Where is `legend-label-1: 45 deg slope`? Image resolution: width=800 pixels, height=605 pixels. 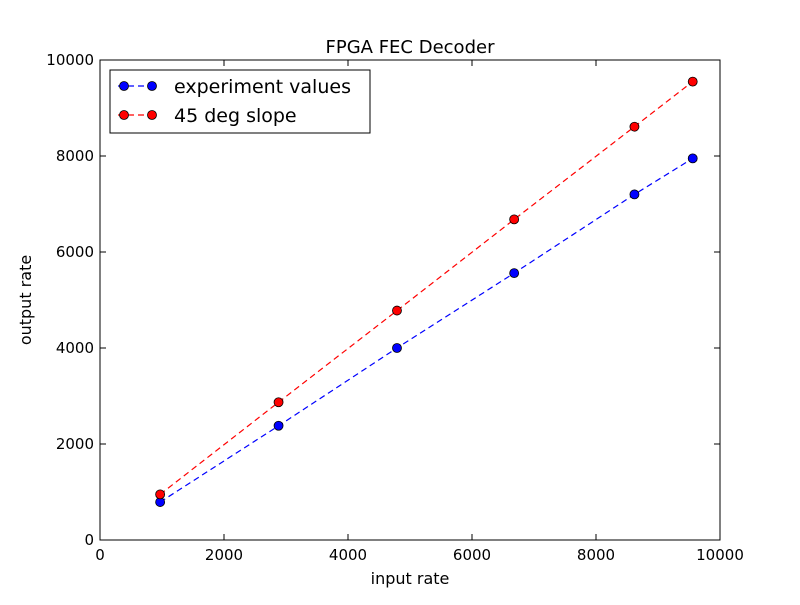 legend-label-1: 45 deg slope is located at coordinates (235, 116).